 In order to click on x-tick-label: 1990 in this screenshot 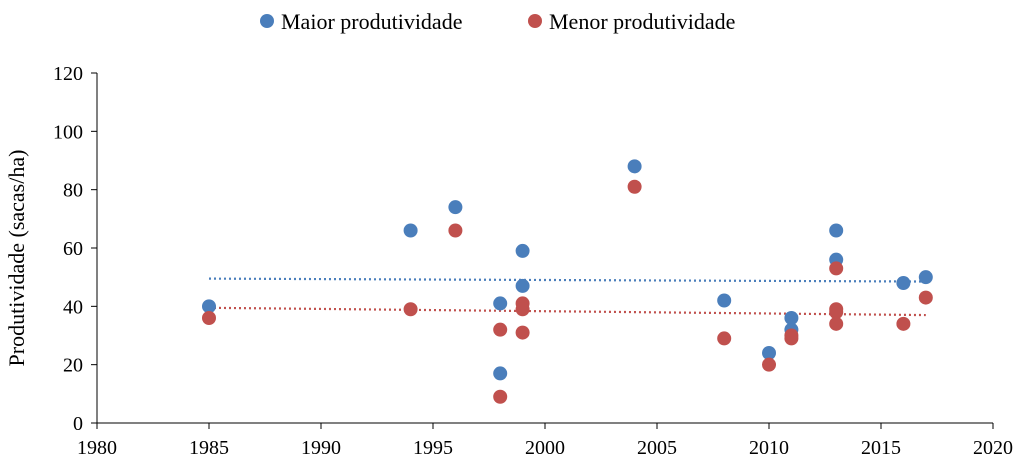, I will do `click(321, 448)`.